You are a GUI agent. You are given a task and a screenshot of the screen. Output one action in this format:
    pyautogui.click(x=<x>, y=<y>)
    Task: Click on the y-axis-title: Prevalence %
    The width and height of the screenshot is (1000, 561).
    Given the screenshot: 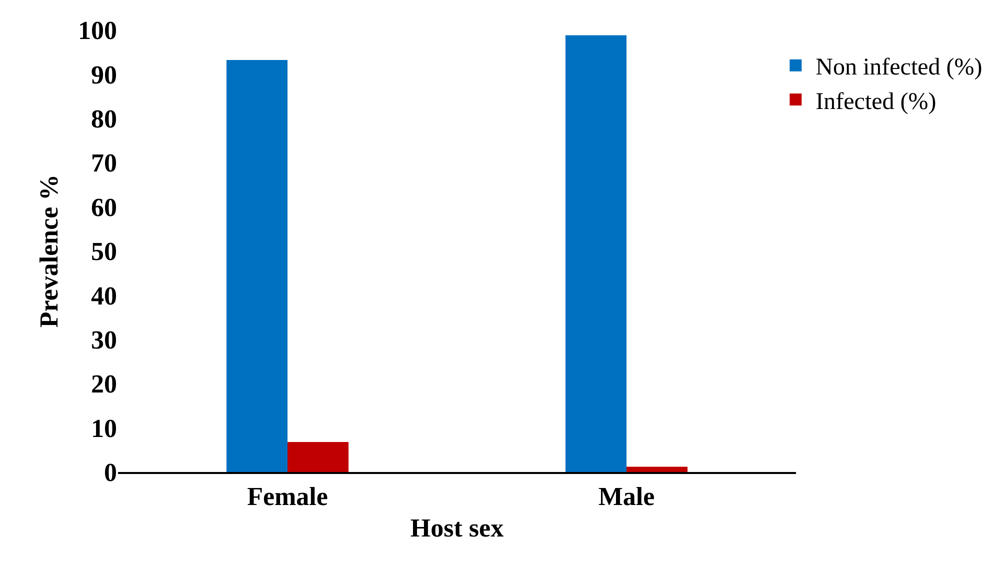 What is the action you would take?
    pyautogui.click(x=49, y=251)
    